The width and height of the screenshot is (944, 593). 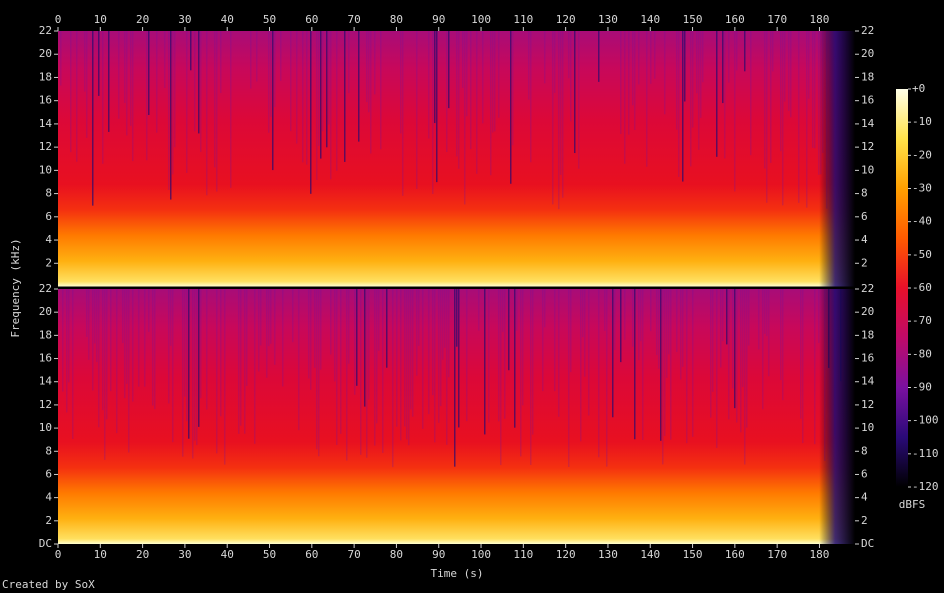 What do you see at coordinates (922, 154) in the screenshot?
I see `colorbar-tick-label: -20` at bounding box center [922, 154].